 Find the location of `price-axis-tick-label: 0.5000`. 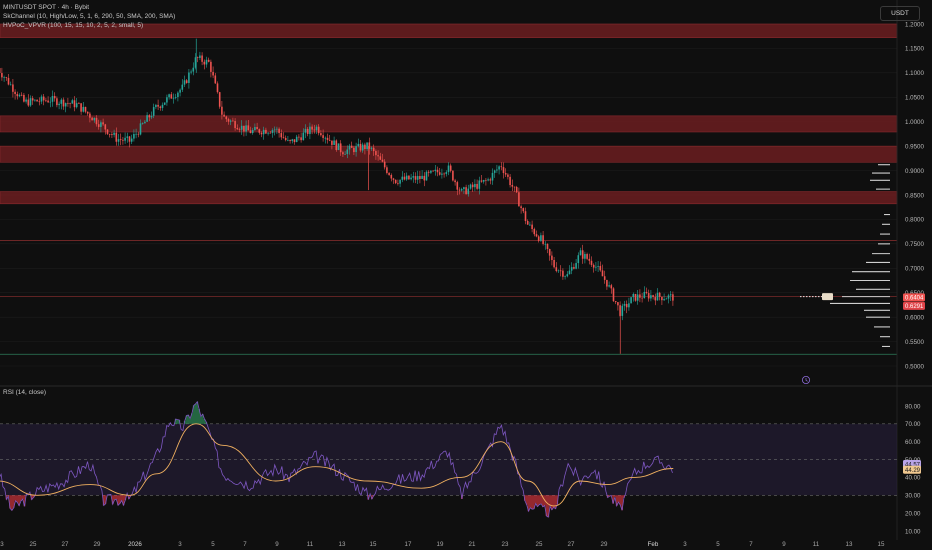

price-axis-tick-label: 0.5000 is located at coordinates (914, 366).